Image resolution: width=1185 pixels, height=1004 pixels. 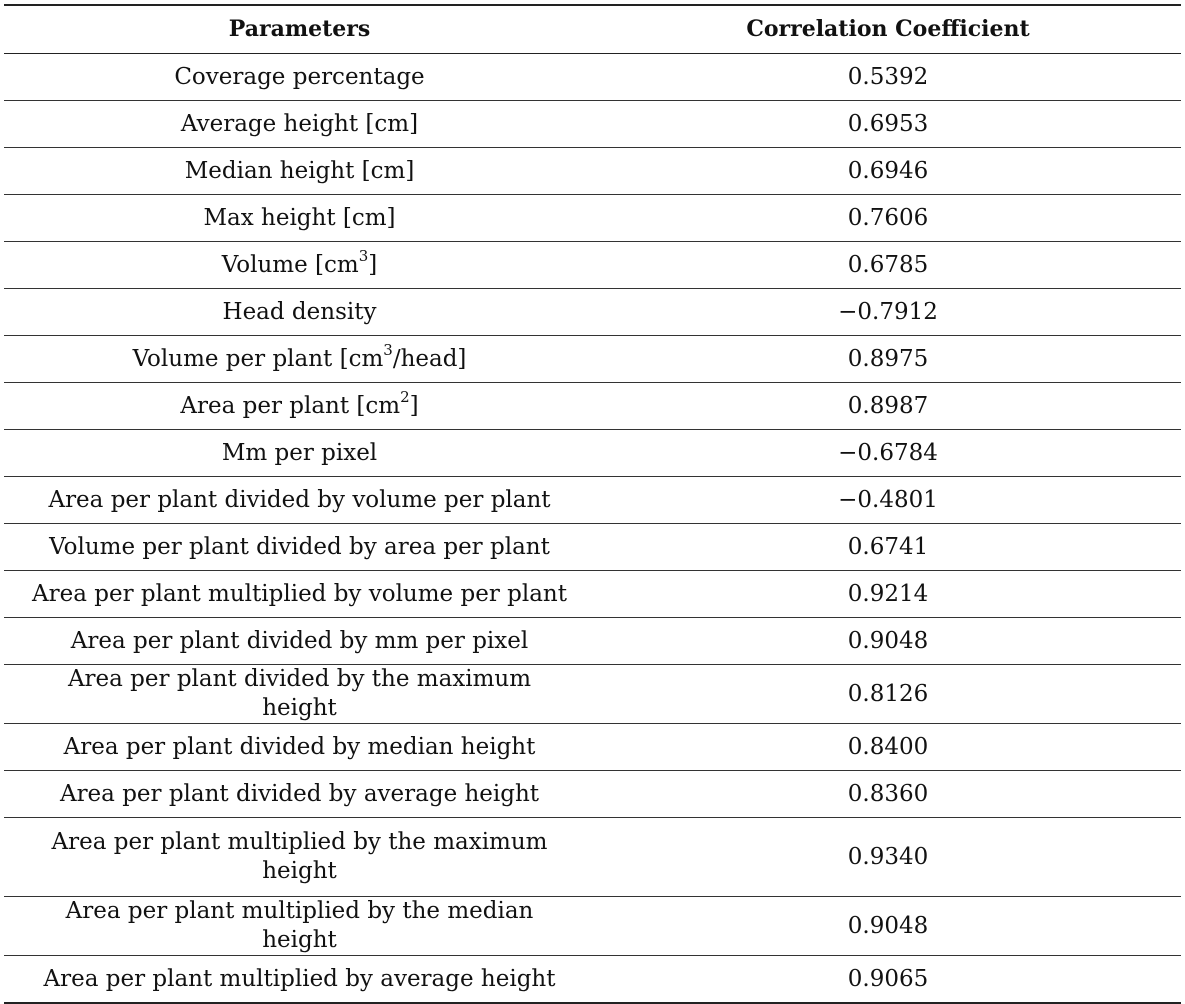 I want to click on param-label: Head density, so click(x=299, y=311).